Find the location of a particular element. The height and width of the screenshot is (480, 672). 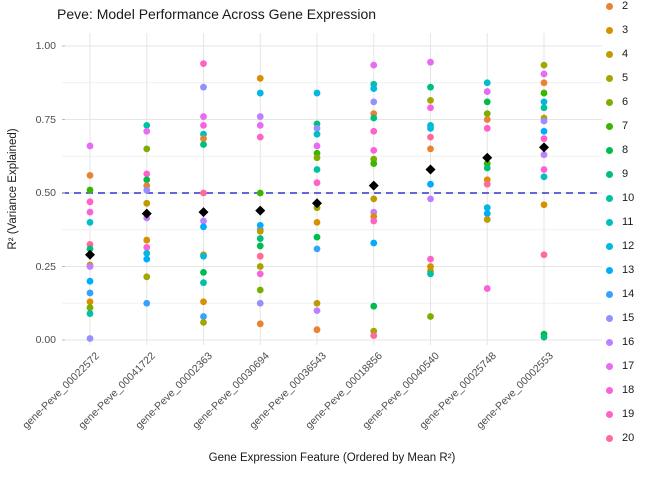

legend: 2 3 4 5 6 7 8 9 10 11 12 13 14 15 16 17 18 19 20 is located at coordinates (636, 240).